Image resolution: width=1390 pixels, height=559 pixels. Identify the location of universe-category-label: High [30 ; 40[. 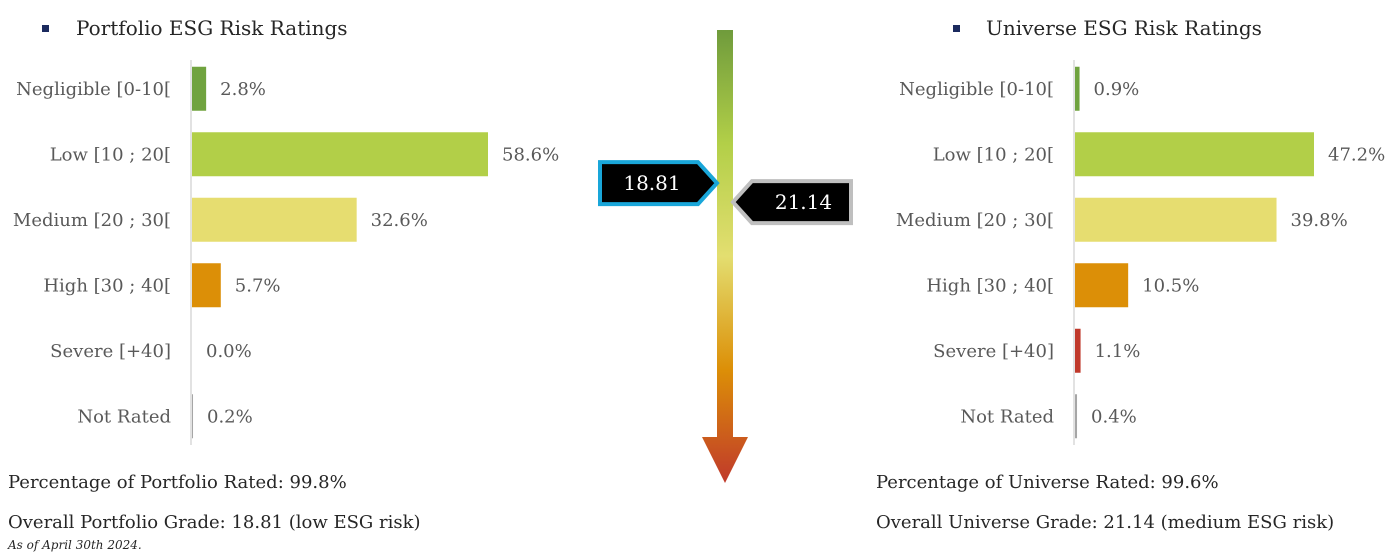
(990, 285).